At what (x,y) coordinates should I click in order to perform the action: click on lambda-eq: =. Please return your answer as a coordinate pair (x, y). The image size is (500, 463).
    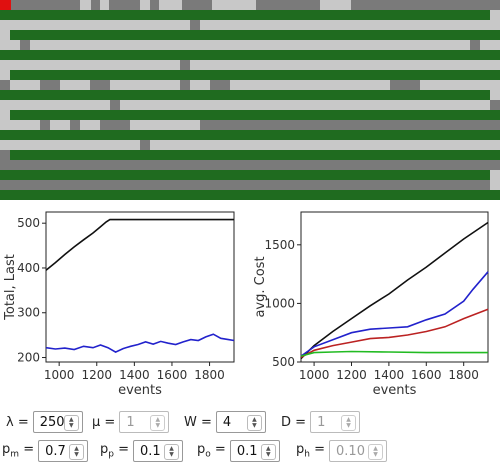
    Looking at the image, I should click on (23, 422).